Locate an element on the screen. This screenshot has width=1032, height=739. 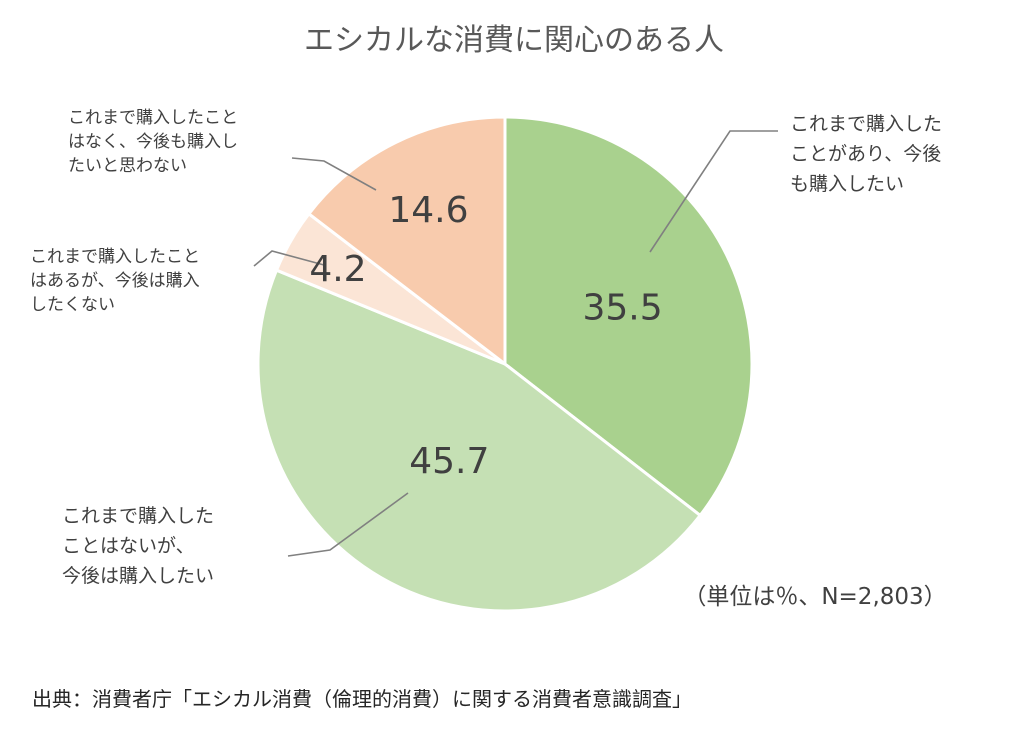
unit-note: （単位は％、N=2,803） is located at coordinates (814, 597).